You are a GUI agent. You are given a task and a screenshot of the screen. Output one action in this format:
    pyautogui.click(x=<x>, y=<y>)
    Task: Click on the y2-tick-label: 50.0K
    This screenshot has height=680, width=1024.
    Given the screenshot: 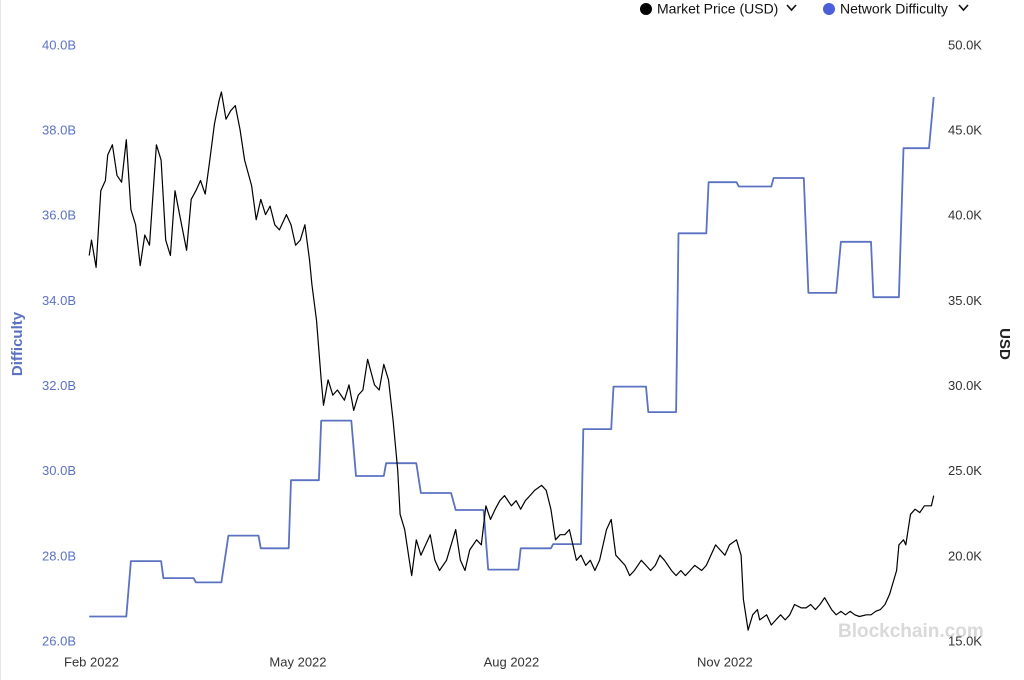 What is the action you would take?
    pyautogui.click(x=965, y=44)
    